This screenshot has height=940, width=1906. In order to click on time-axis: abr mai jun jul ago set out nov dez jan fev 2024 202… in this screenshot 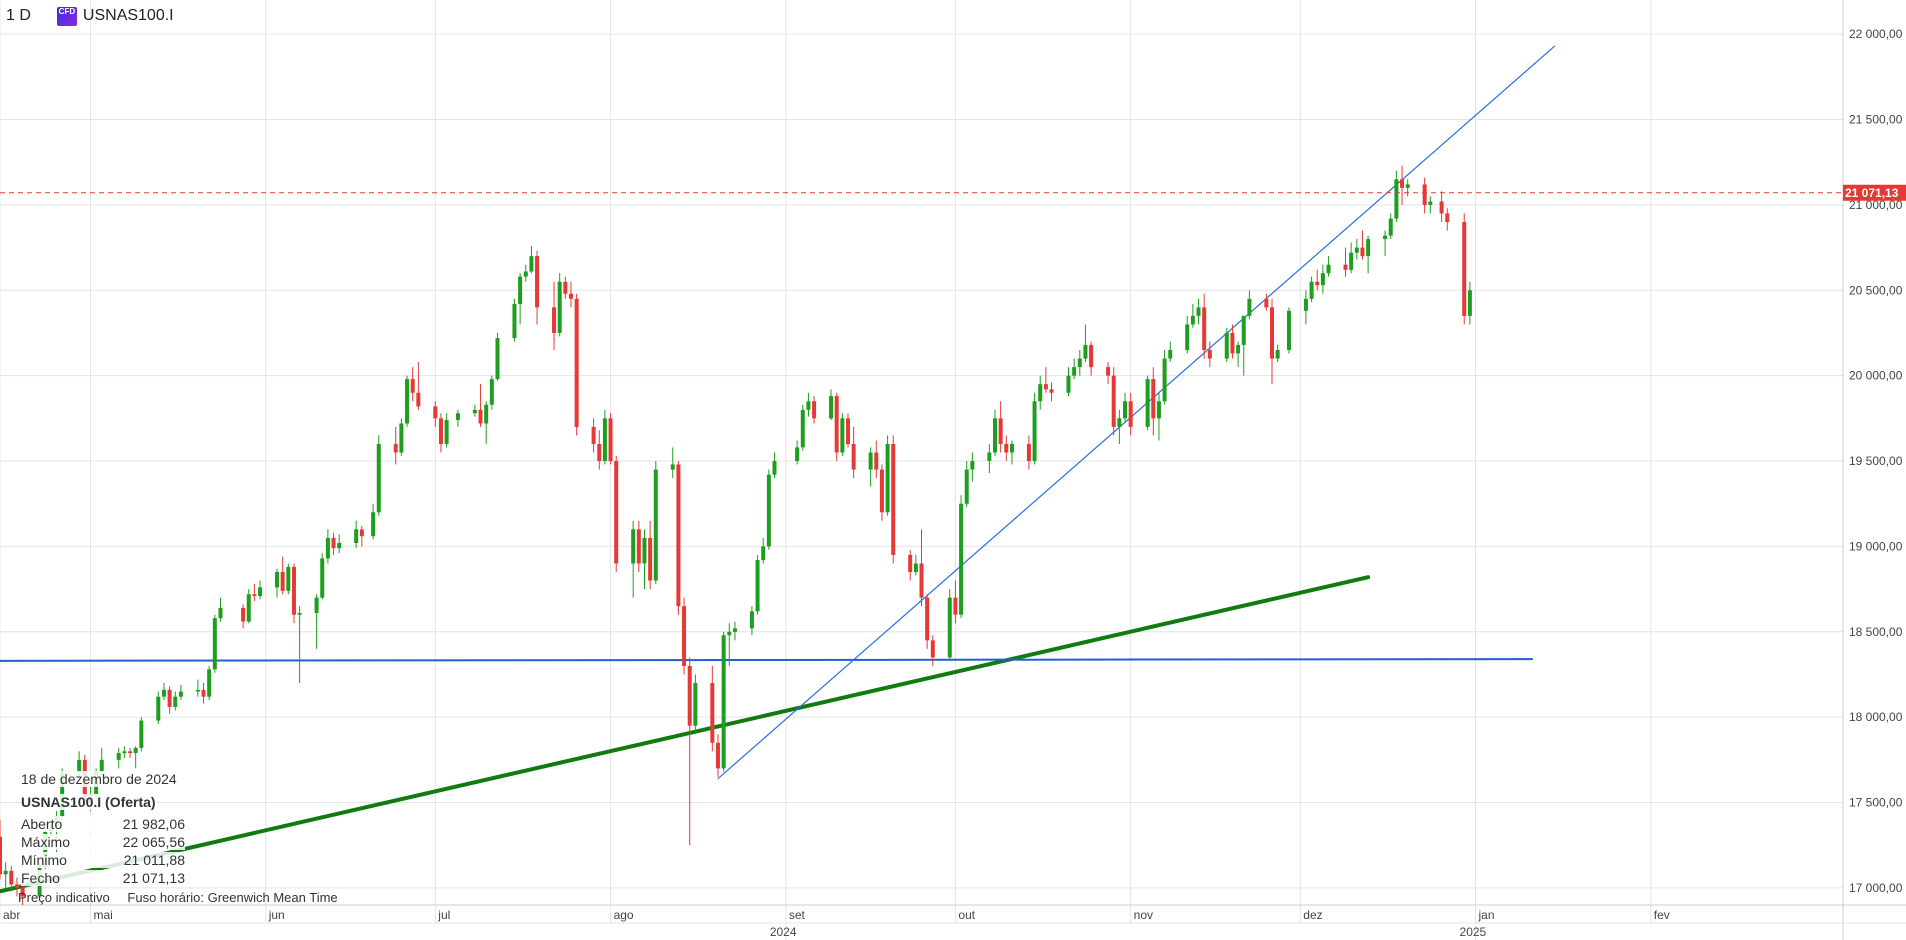, I will do `click(836, 923)`.